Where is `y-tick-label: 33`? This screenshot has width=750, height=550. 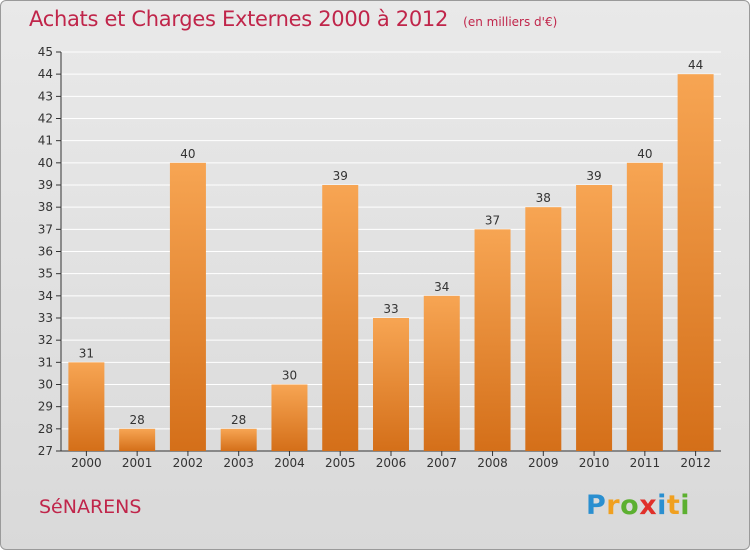 y-tick-label: 33 is located at coordinates (45, 318).